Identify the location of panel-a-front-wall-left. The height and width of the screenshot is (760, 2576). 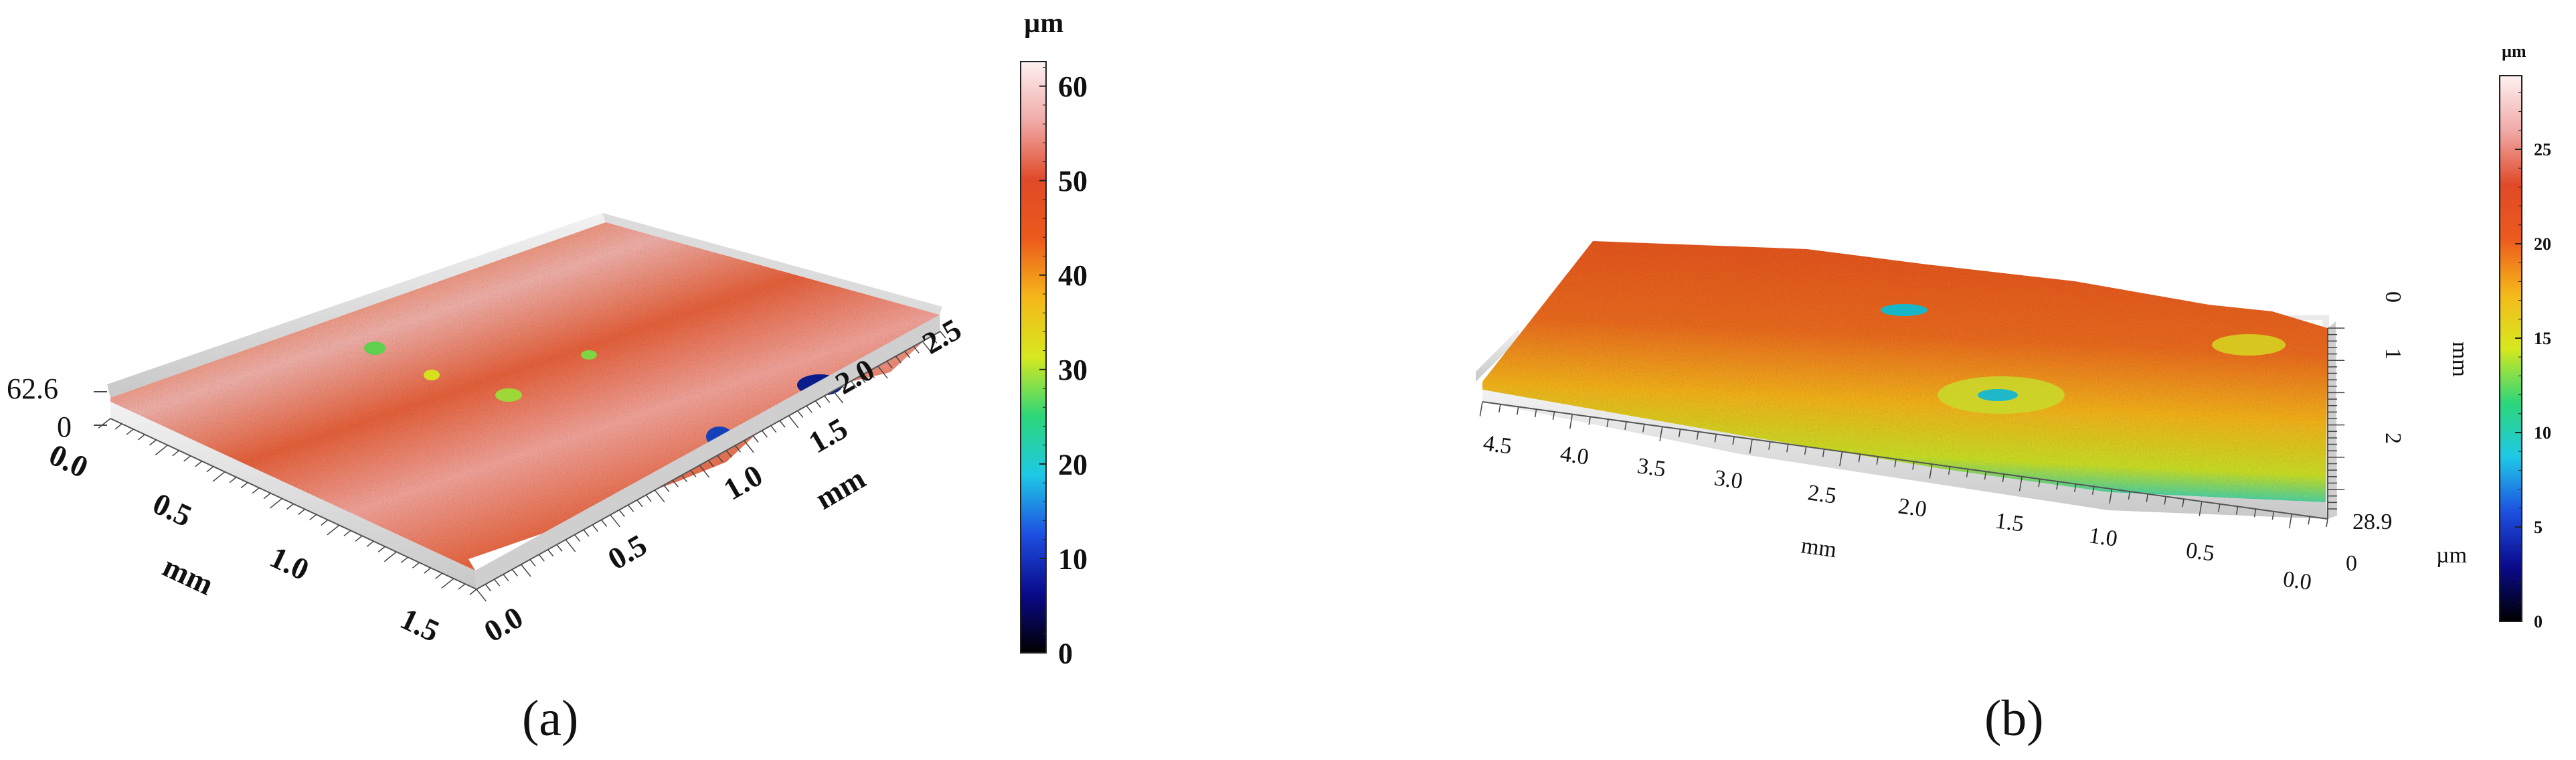
(293, 495).